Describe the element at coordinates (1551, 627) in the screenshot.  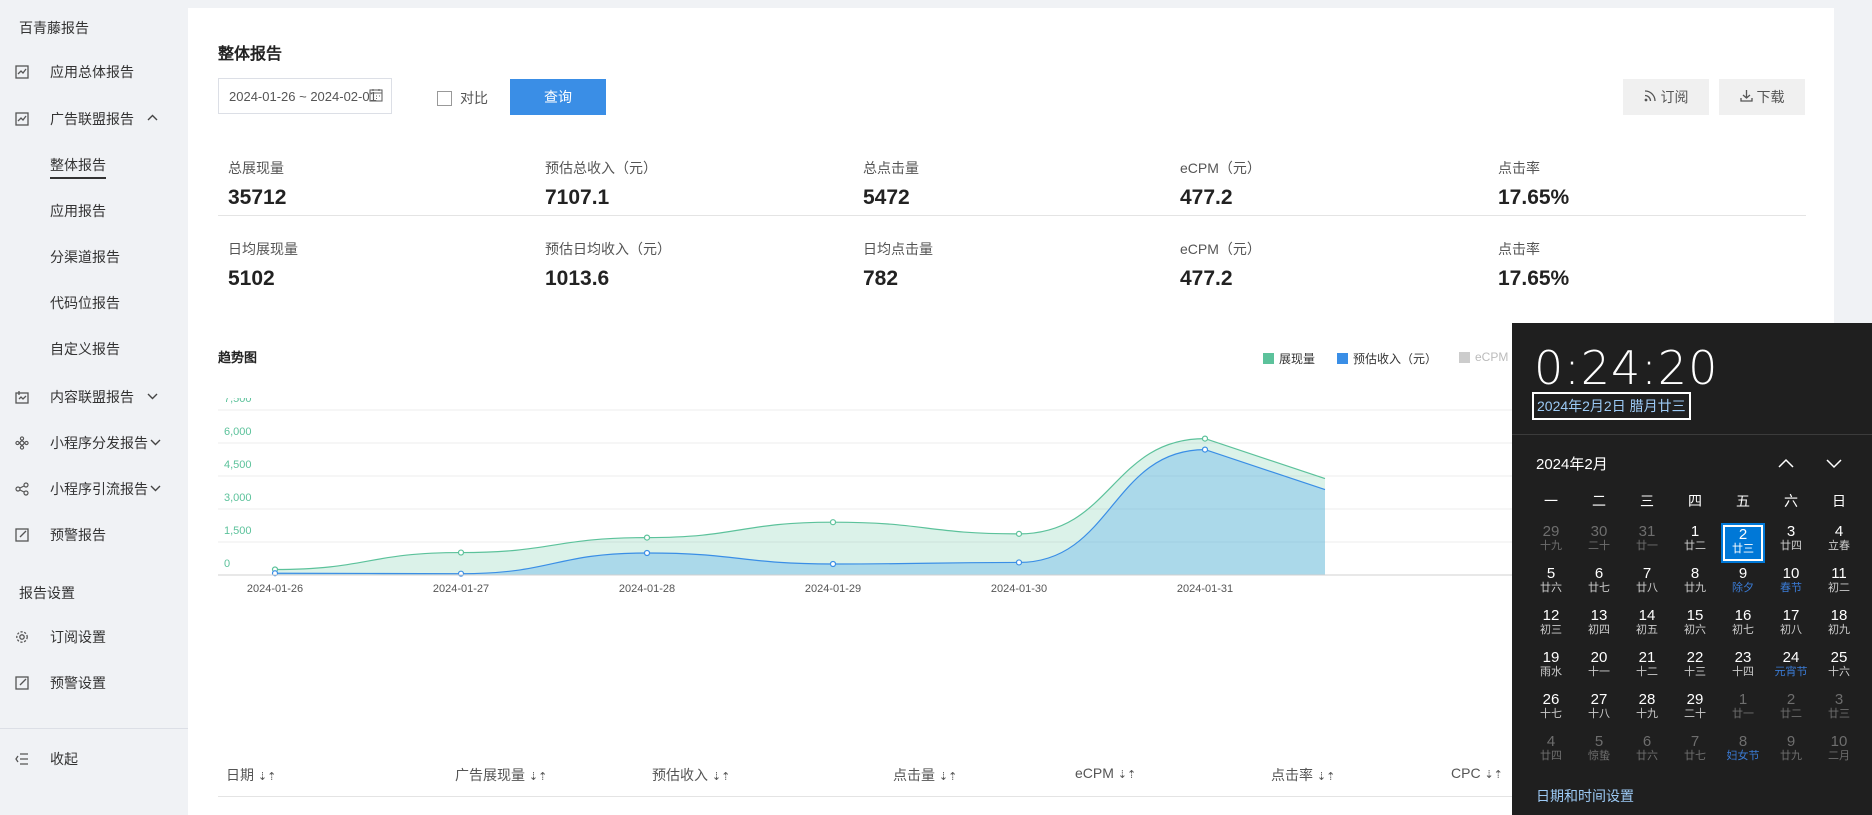
I see `calendar-day: 12 初三` at that location.